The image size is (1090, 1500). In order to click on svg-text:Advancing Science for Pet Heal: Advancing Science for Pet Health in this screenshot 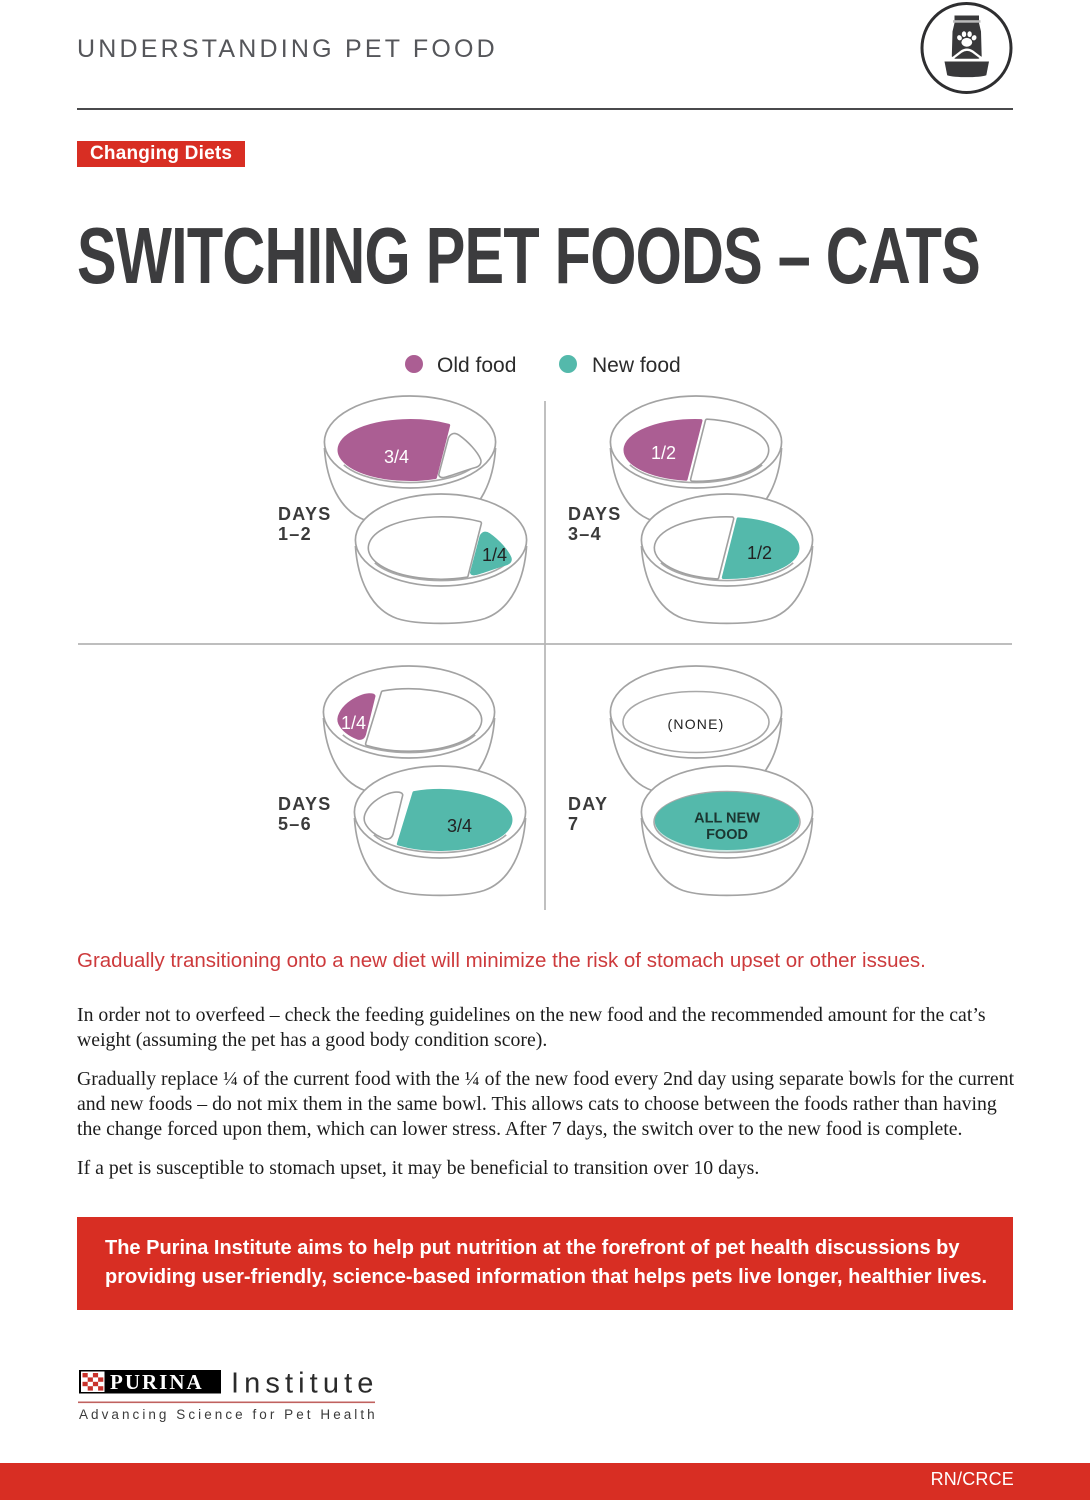, I will do `click(228, 1414)`.